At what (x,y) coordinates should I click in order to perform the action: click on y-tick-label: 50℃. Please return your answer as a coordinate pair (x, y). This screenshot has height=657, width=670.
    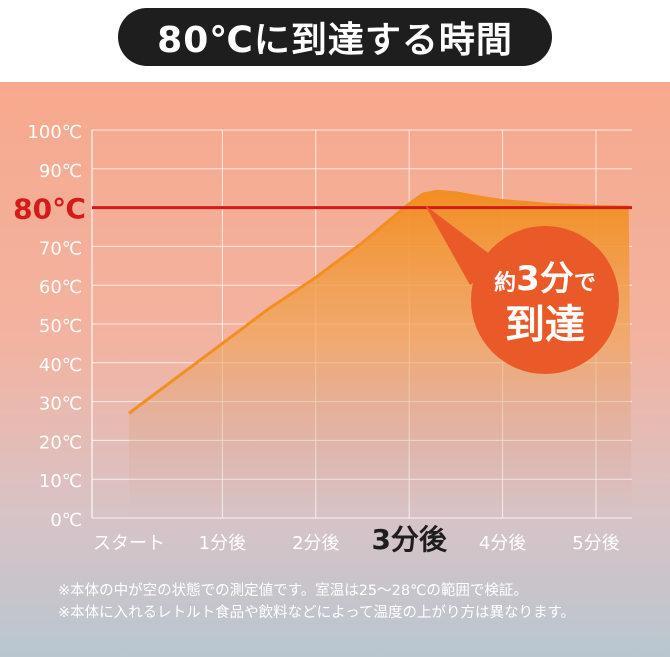
    Looking at the image, I should click on (60, 326).